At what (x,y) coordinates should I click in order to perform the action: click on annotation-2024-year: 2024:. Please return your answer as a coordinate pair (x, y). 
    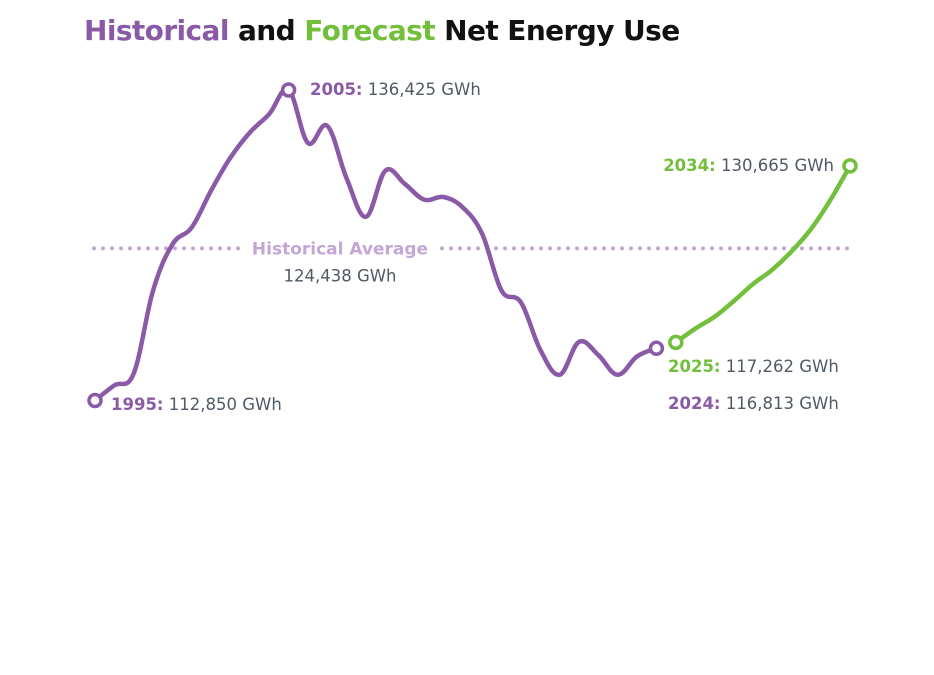
    Looking at the image, I should click on (694, 403).